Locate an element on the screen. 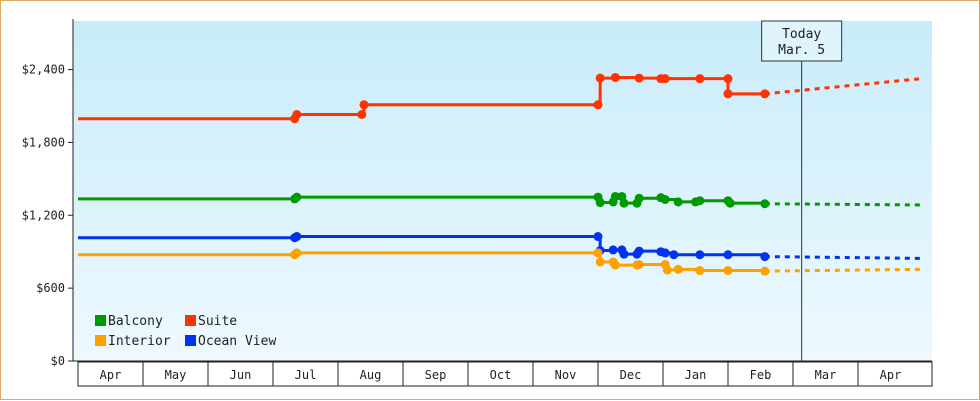 The width and height of the screenshot is (980, 401). y-tick-label: $0 is located at coordinates (58, 361).